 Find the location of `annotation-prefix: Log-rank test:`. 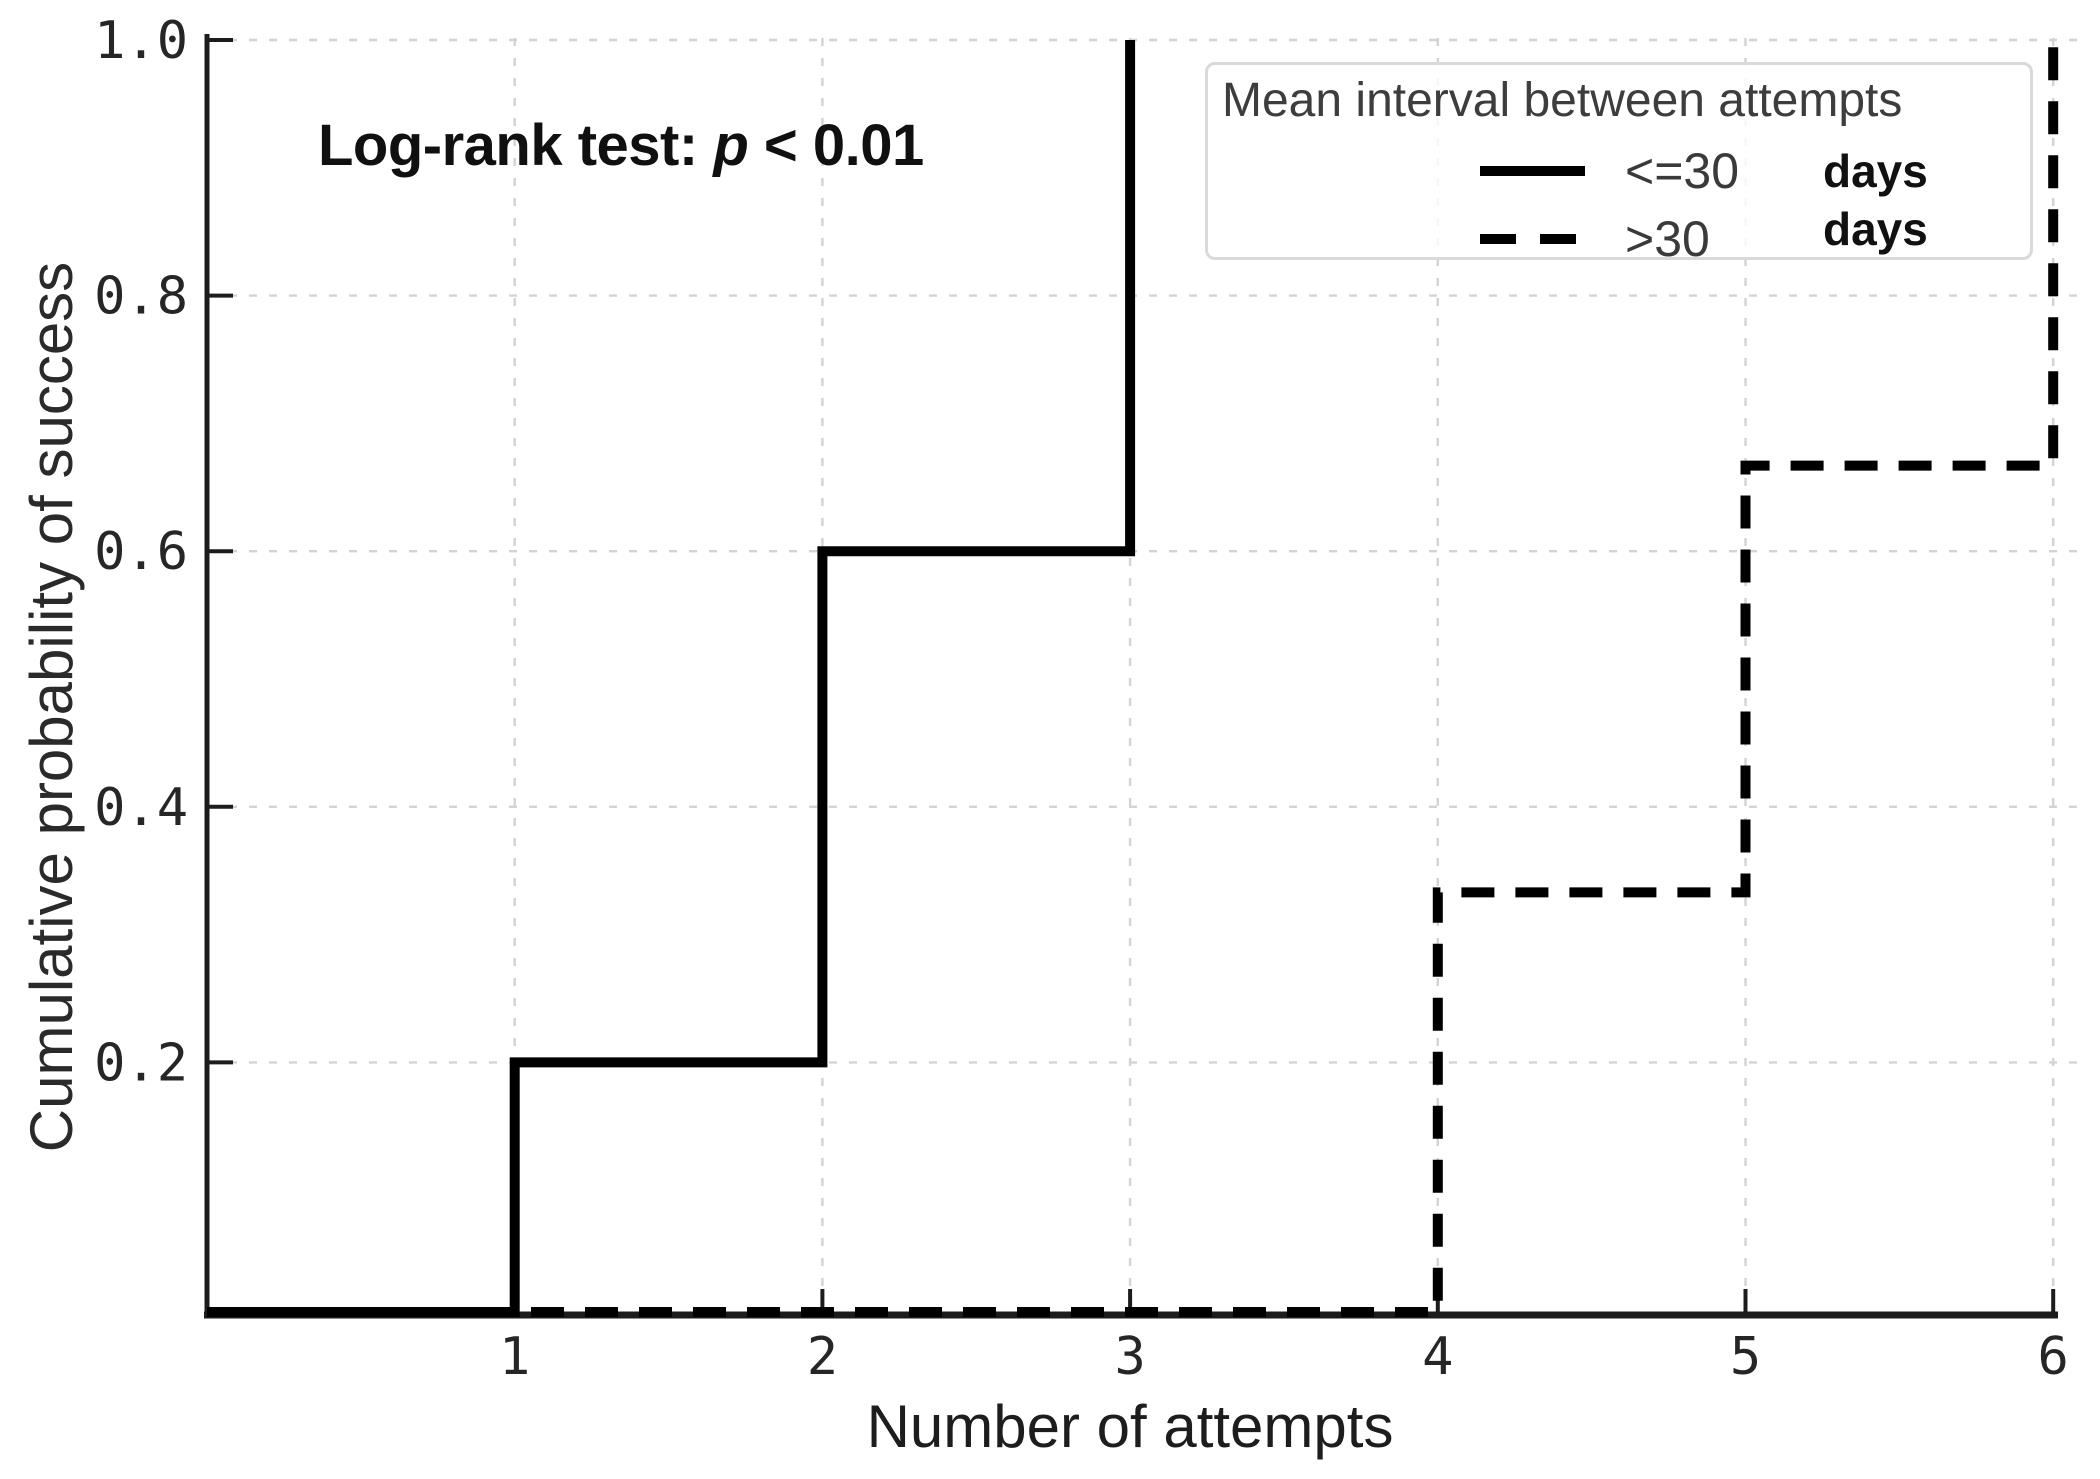

annotation-prefix: Log-rank test: is located at coordinates (516, 145).